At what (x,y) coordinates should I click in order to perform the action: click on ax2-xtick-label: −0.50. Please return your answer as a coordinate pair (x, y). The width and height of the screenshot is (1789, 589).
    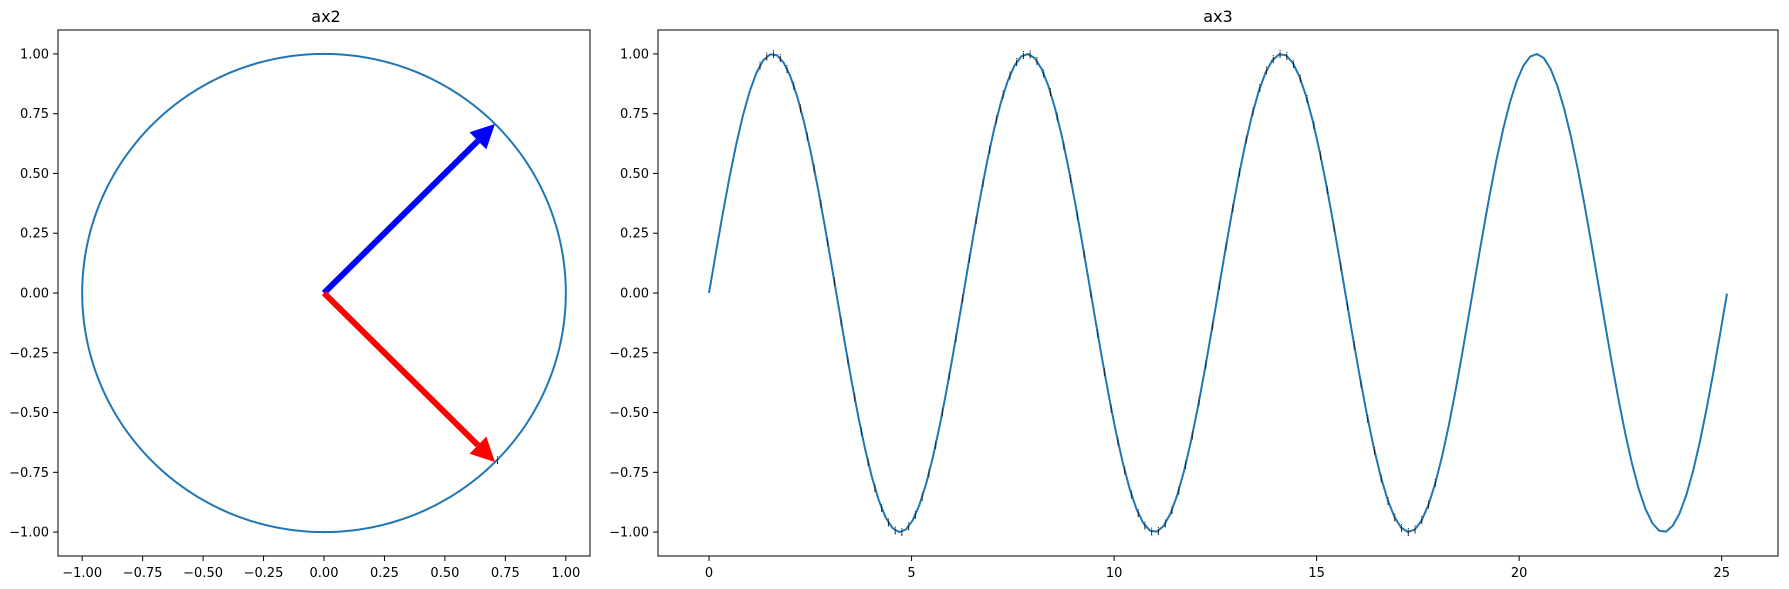
    Looking at the image, I should click on (203, 573).